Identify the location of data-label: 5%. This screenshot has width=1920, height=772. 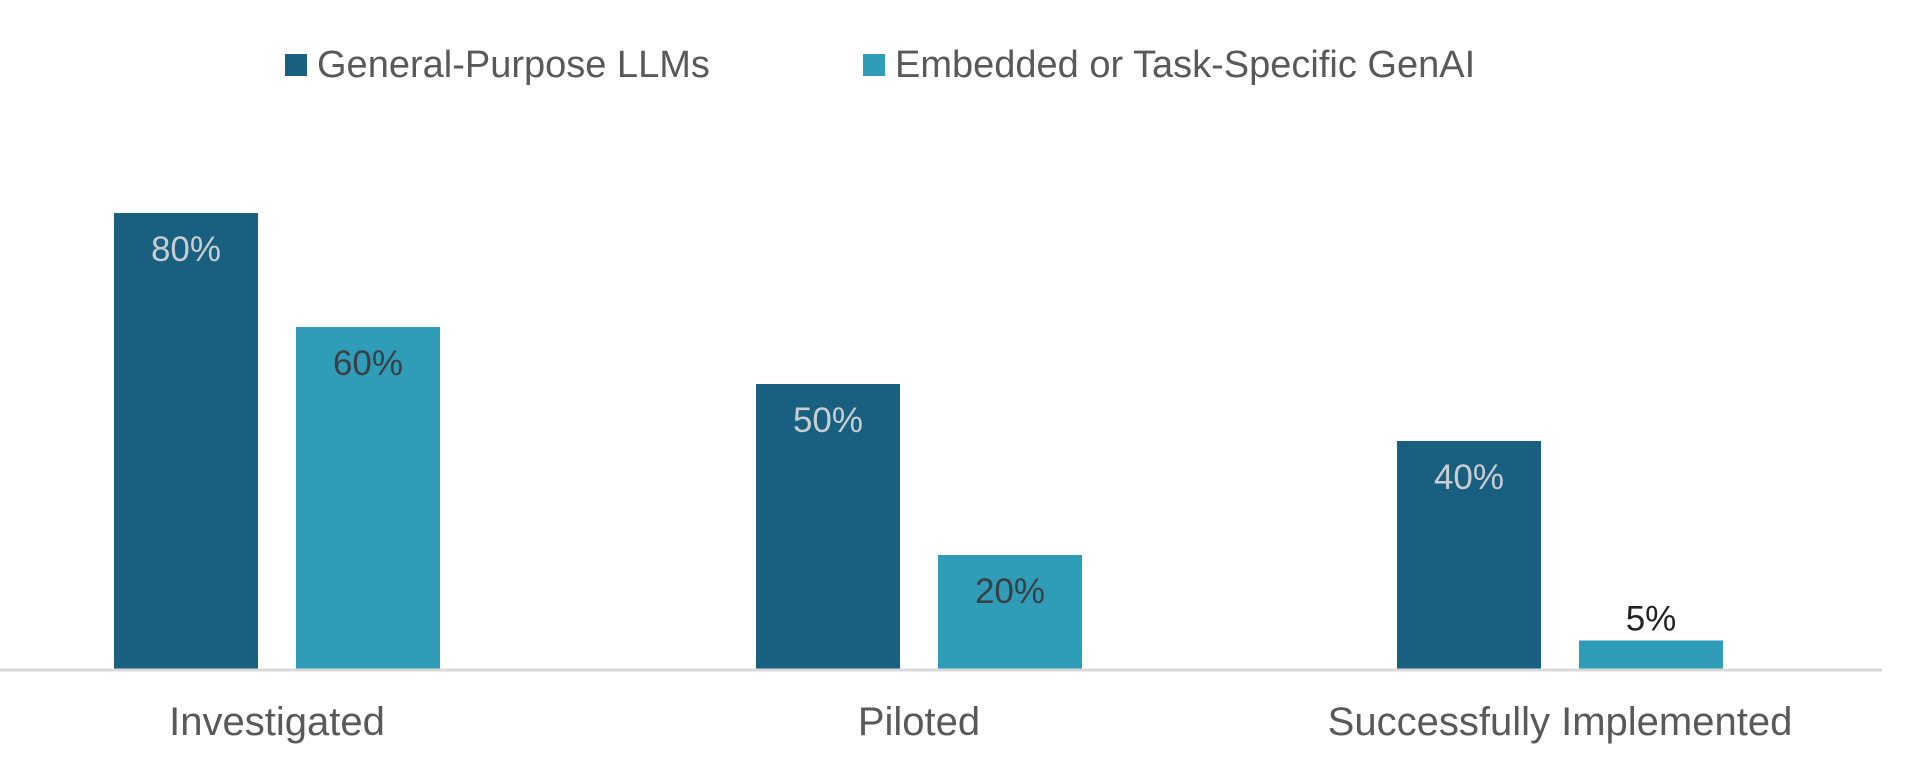
(1651, 619).